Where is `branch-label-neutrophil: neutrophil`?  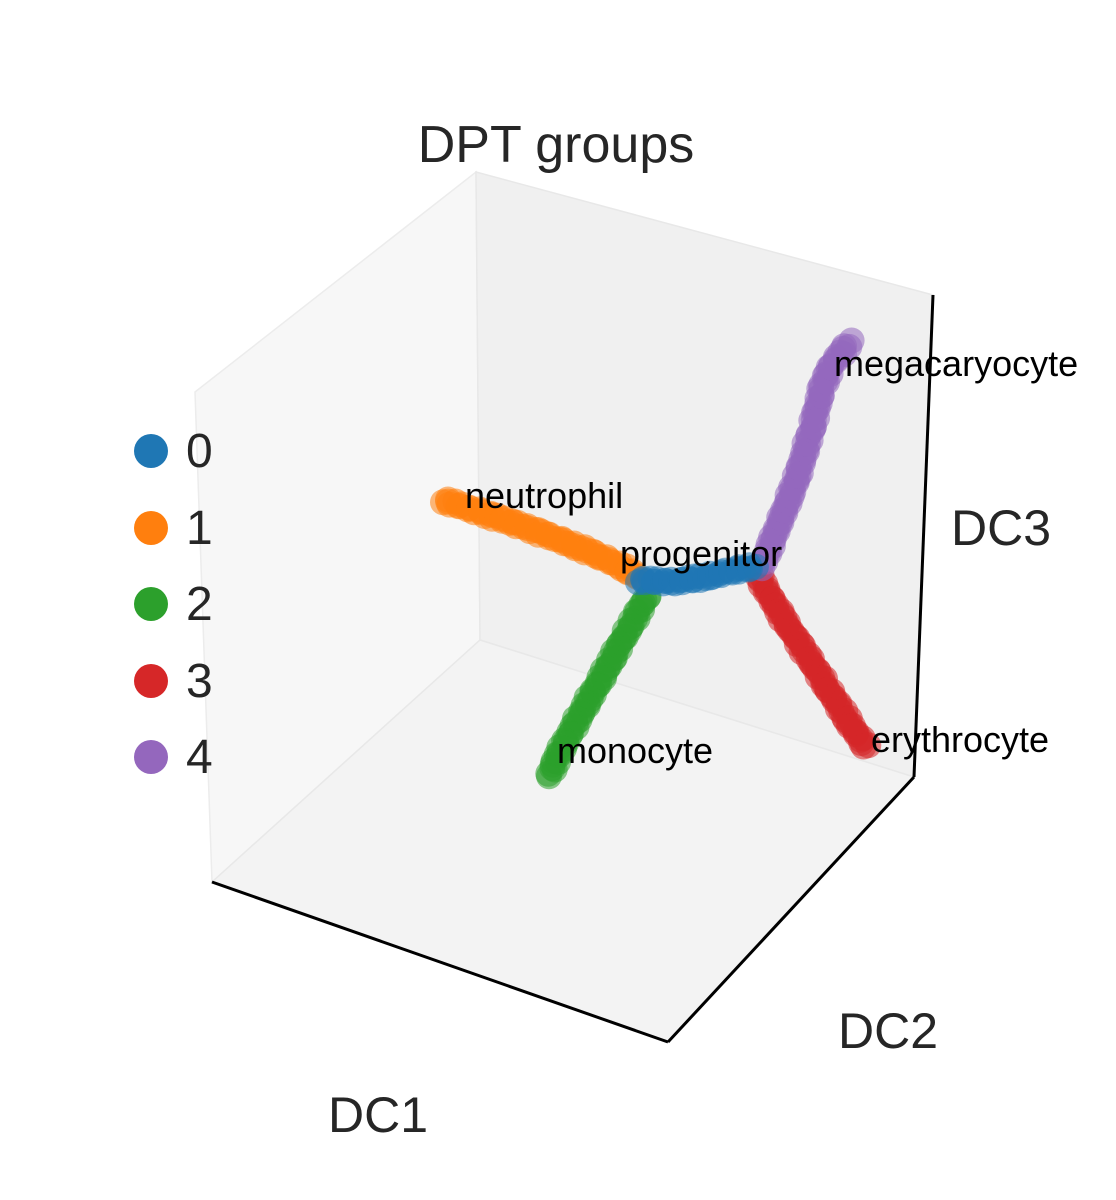 branch-label-neutrophil: neutrophil is located at coordinates (544, 495).